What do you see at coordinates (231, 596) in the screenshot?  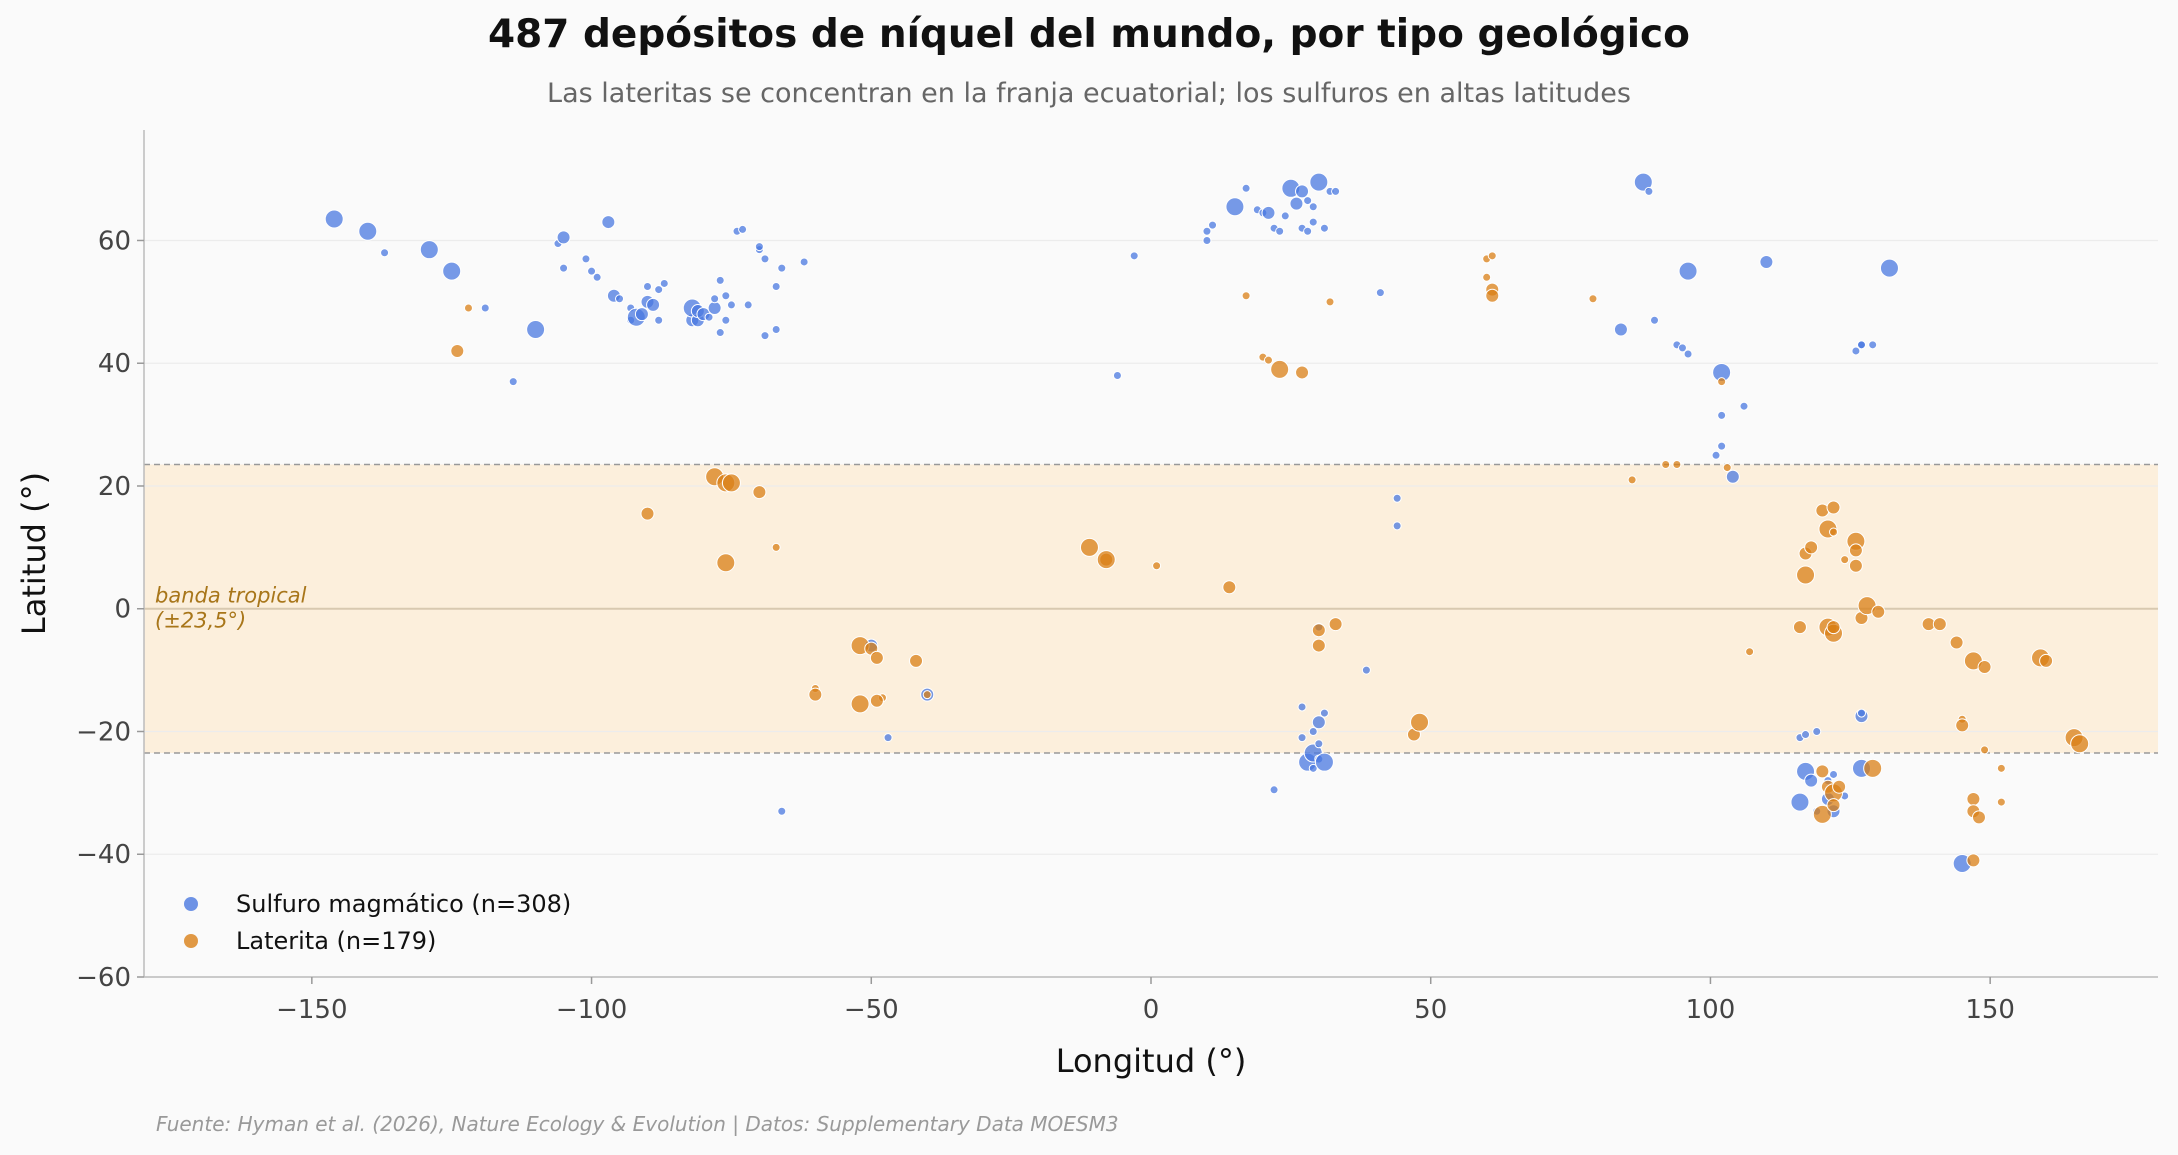 I see `tropical-band-label: banda tropical` at bounding box center [231, 596].